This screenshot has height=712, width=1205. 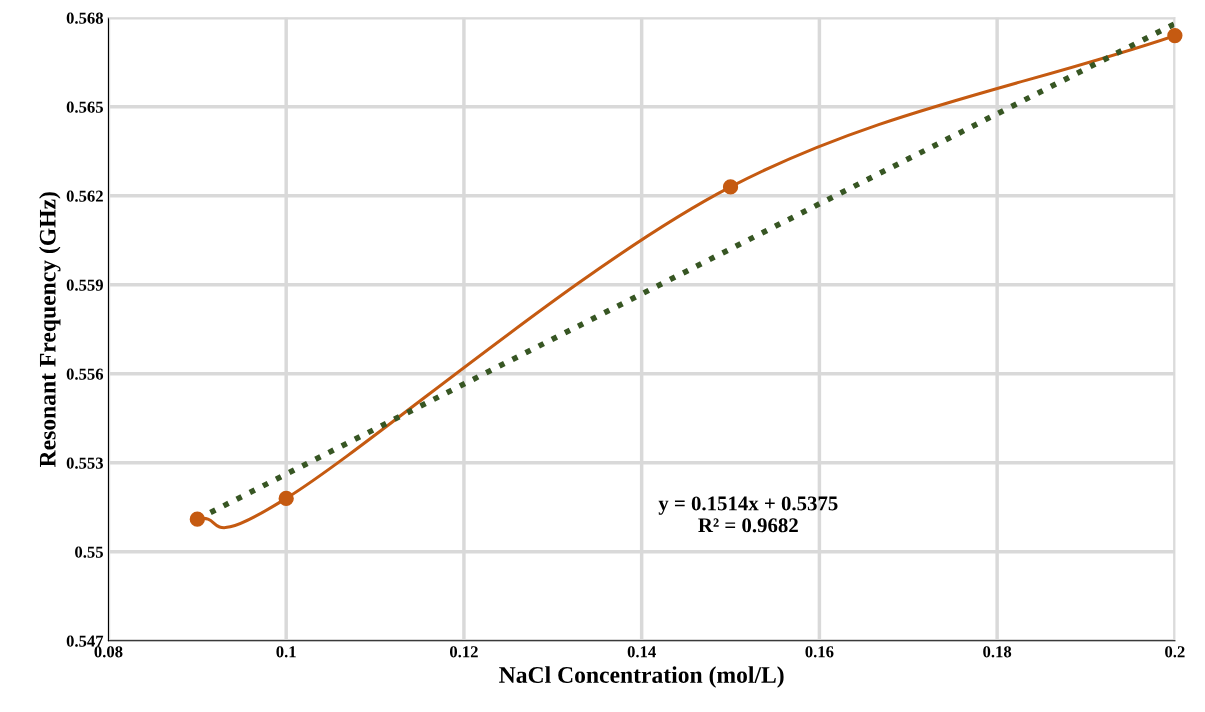 I want to click on y-tick-label: 0.565, so click(x=84, y=107).